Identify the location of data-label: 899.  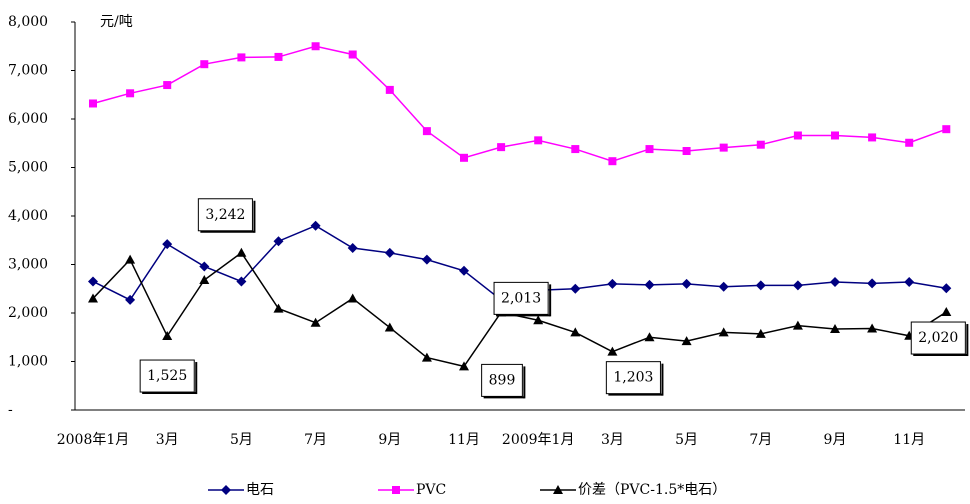
(502, 380).